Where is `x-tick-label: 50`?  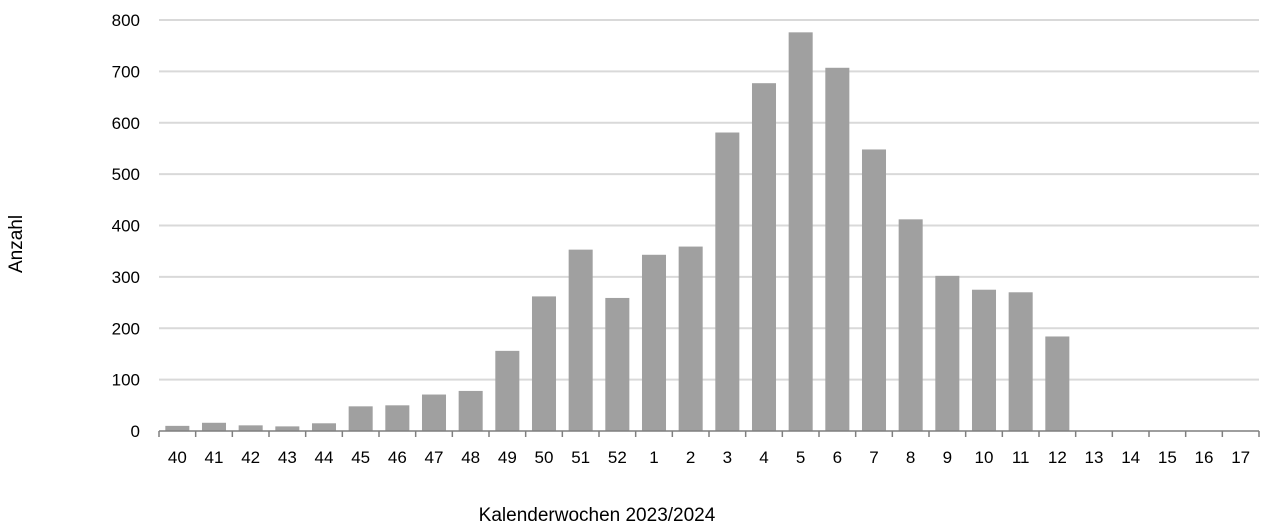 x-tick-label: 50 is located at coordinates (544, 457).